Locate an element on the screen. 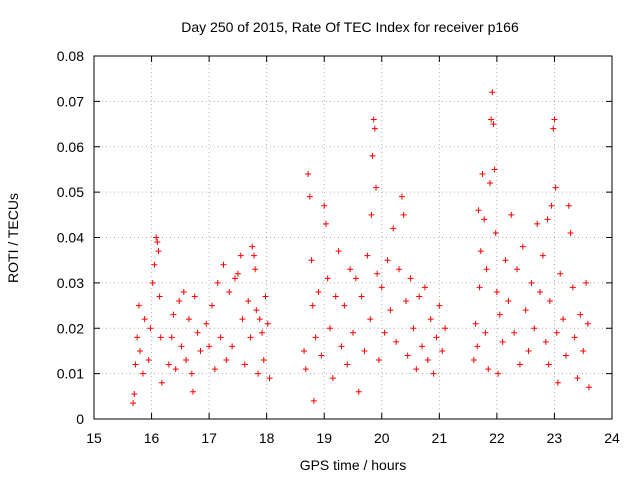 This screenshot has height=480, width=640. x-axis-label: GPS time / hours is located at coordinates (353, 465).